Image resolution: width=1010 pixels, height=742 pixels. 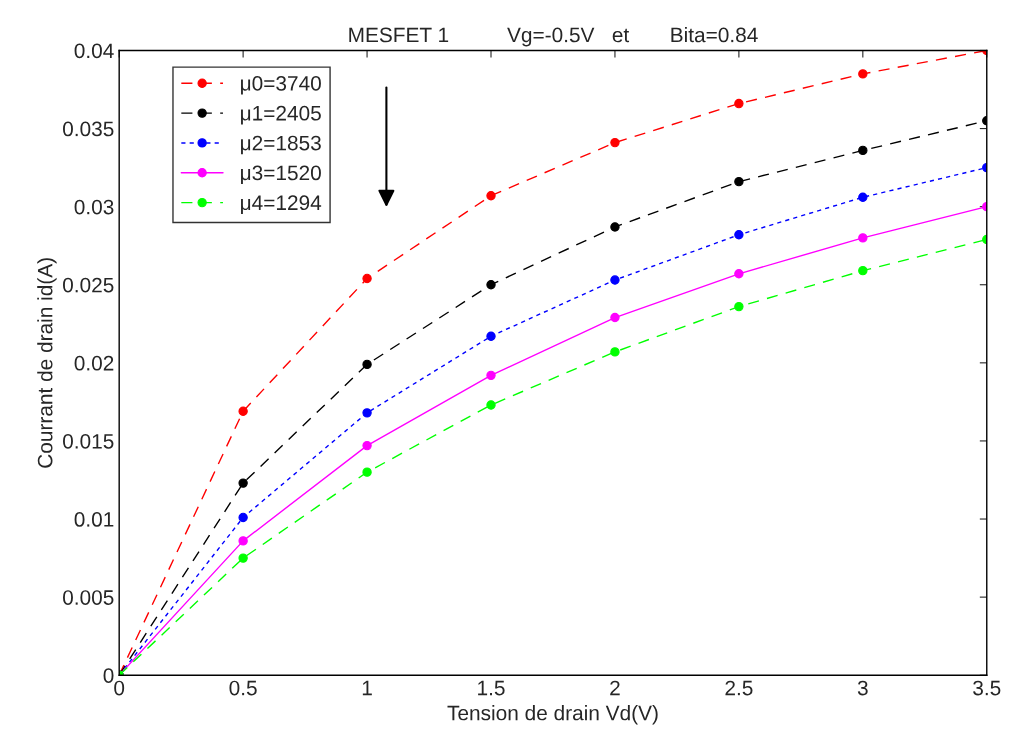 What do you see at coordinates (88, 441) in the screenshot?
I see `y-tick-label: 0.015` at bounding box center [88, 441].